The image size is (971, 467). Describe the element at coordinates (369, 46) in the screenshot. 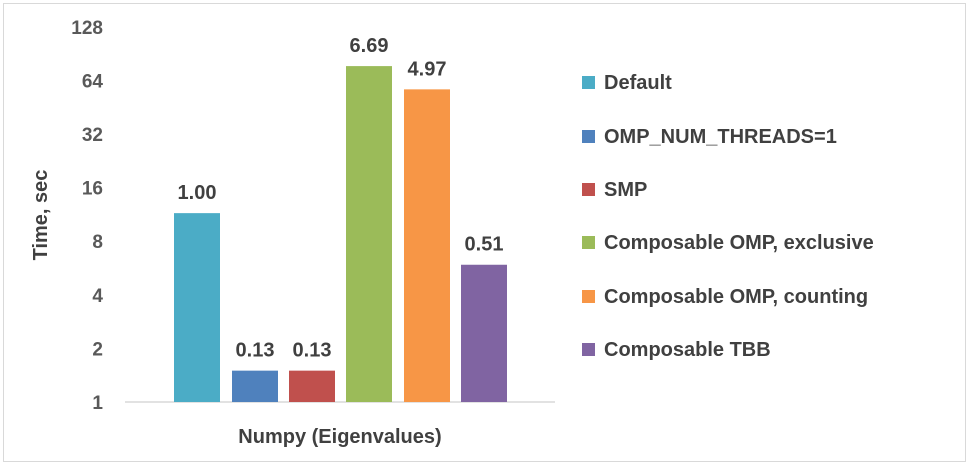

I see `data-label: 6.69` at that location.